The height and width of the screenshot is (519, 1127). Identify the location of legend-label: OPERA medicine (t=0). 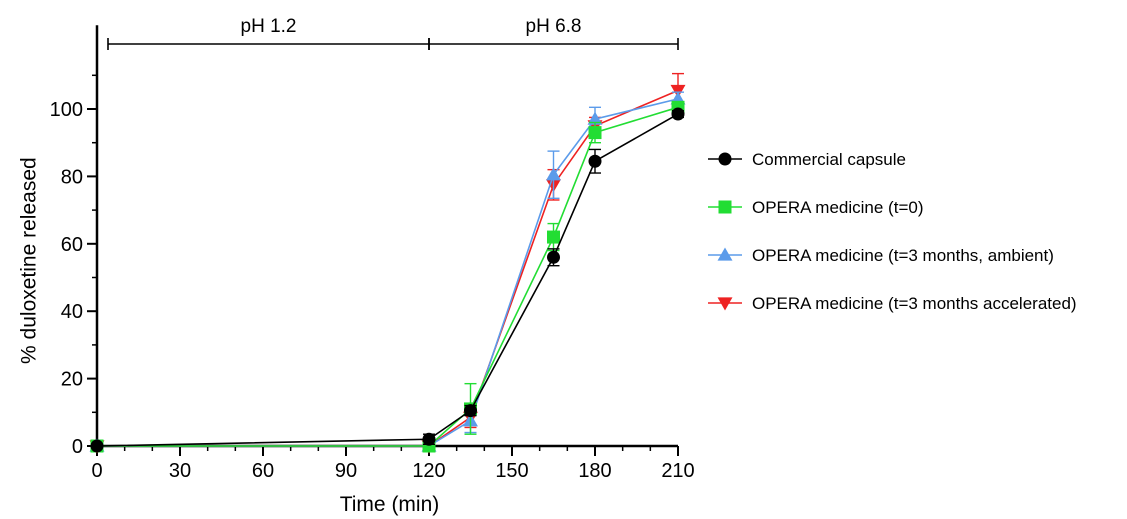
(838, 207).